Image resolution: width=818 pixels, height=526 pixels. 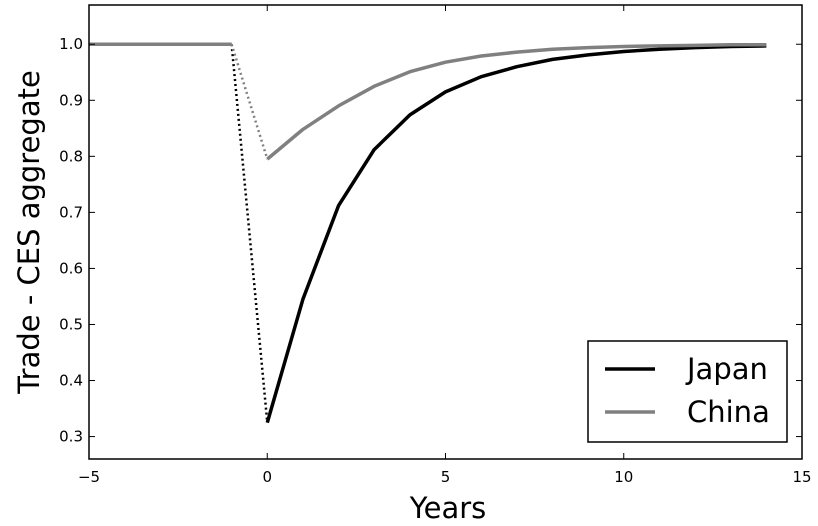 What do you see at coordinates (71, 381) in the screenshot?
I see `y-tick-label: 0.4` at bounding box center [71, 381].